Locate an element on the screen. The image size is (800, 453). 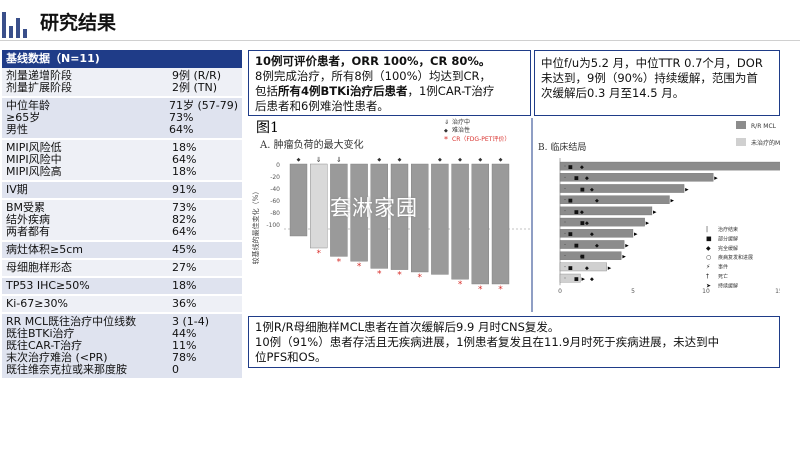
table-row: Ki-67≥30% 36% is located at coordinates (122, 305).